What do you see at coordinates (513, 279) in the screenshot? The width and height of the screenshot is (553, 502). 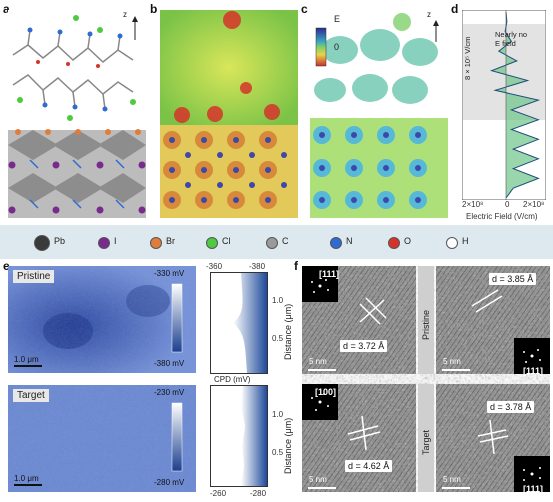 I see `dspacing-2: d = 3.85 Å` at bounding box center [513, 279].